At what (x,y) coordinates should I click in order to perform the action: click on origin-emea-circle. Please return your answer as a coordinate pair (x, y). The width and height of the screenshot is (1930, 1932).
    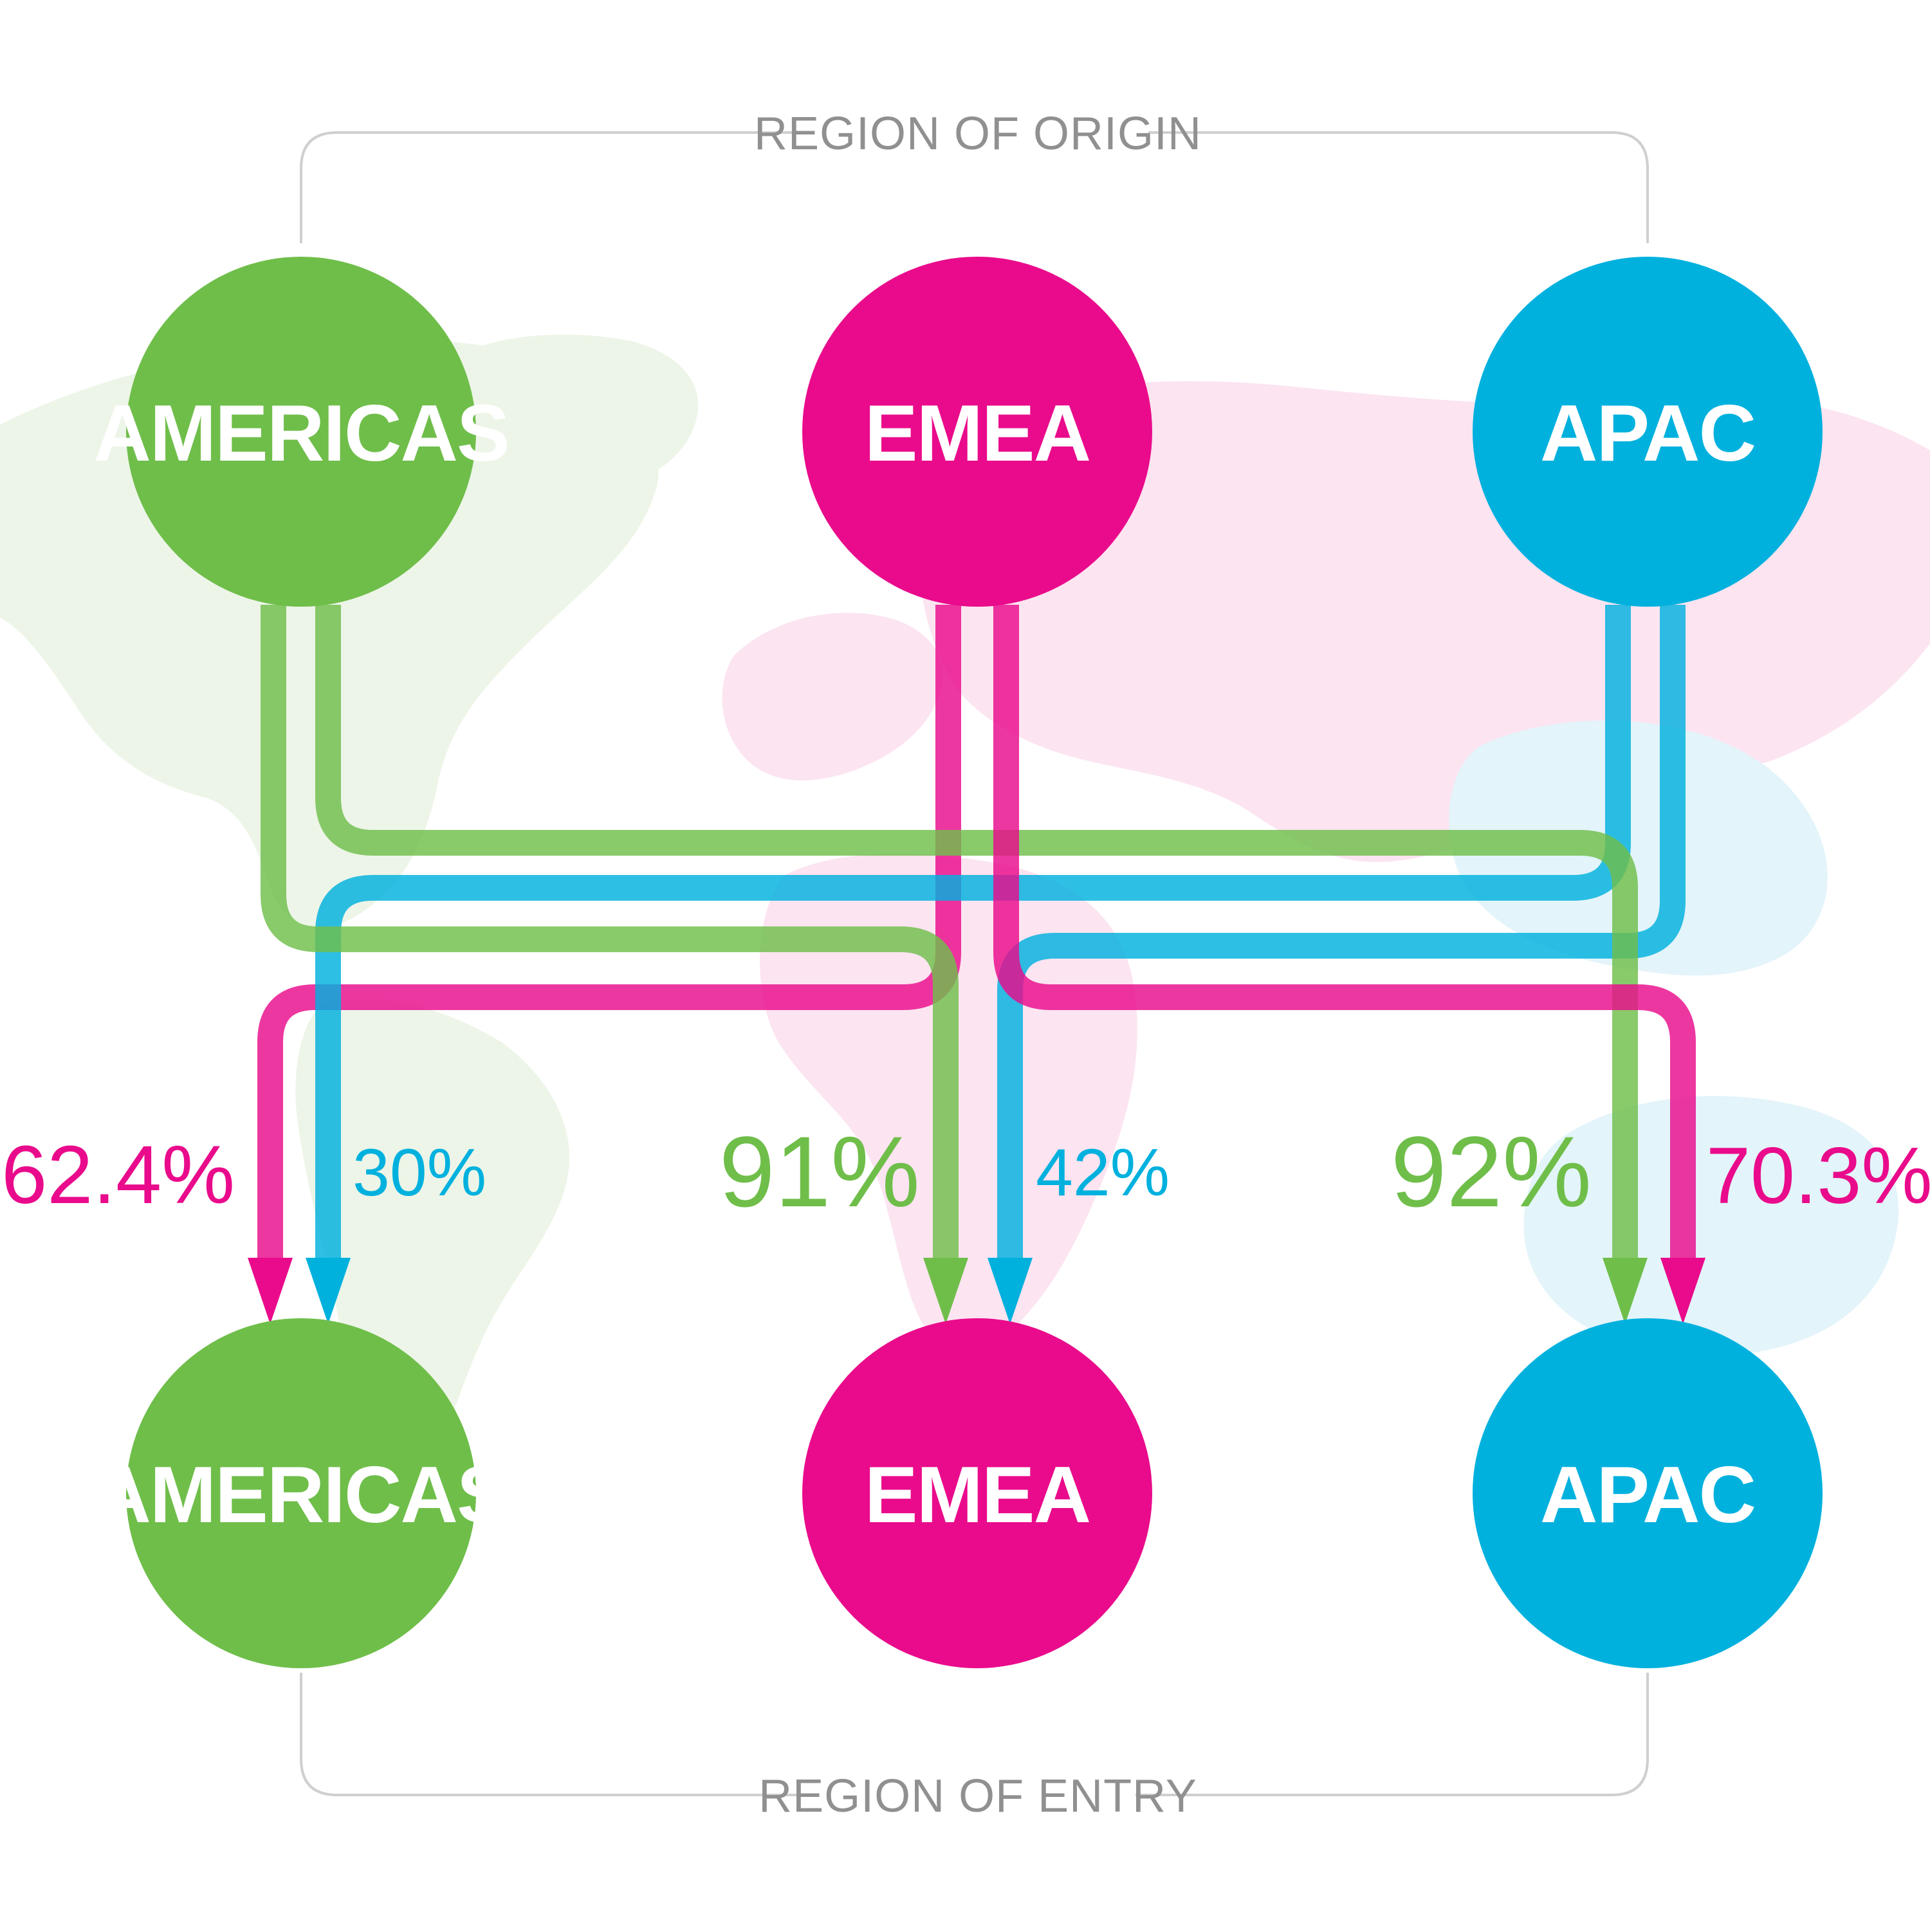
    Looking at the image, I should click on (977, 432).